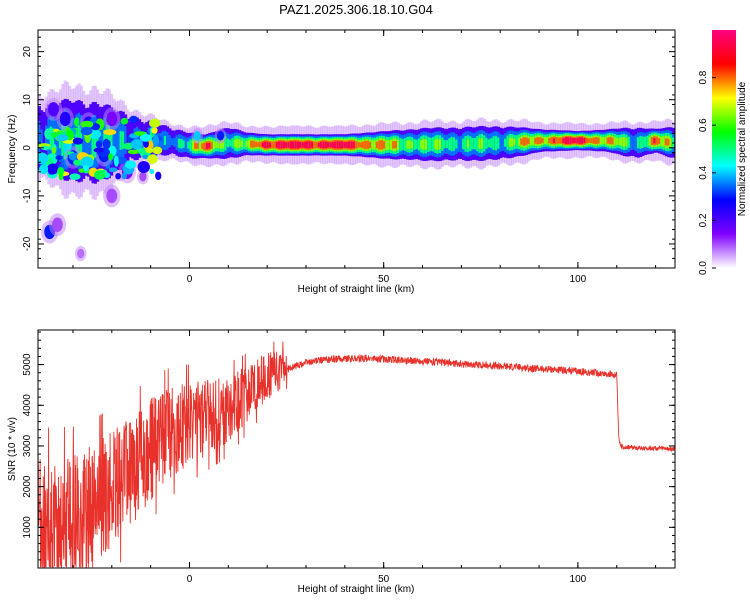 The height and width of the screenshot is (600, 750). Describe the element at coordinates (384, 579) in the screenshot. I see `snr-x-tick-label: 50` at that location.